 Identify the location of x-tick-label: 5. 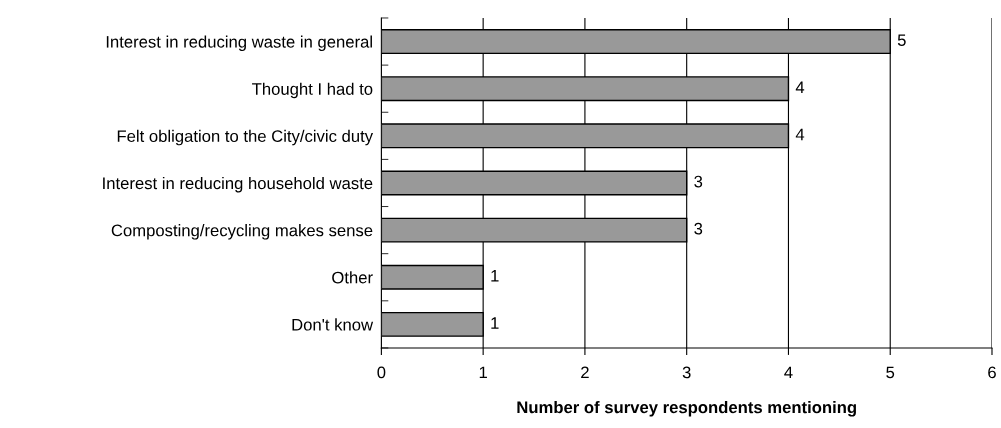
(890, 372).